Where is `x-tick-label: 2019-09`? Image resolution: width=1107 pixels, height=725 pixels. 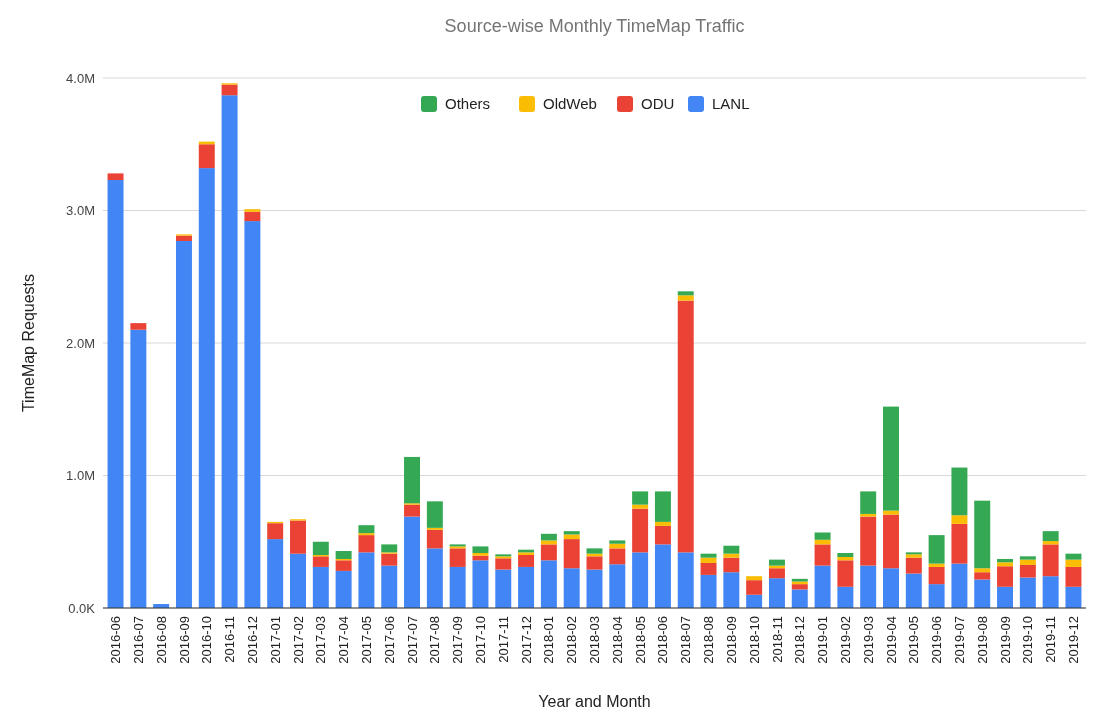 x-tick-label: 2019-09 is located at coordinates (1005, 640).